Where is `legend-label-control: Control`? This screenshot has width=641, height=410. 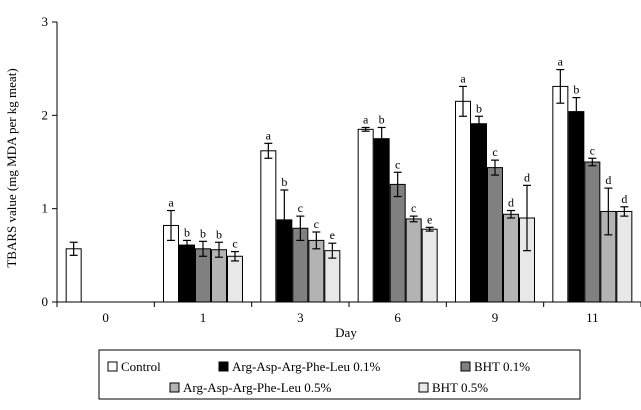
legend-label-control: Control is located at coordinates (141, 366).